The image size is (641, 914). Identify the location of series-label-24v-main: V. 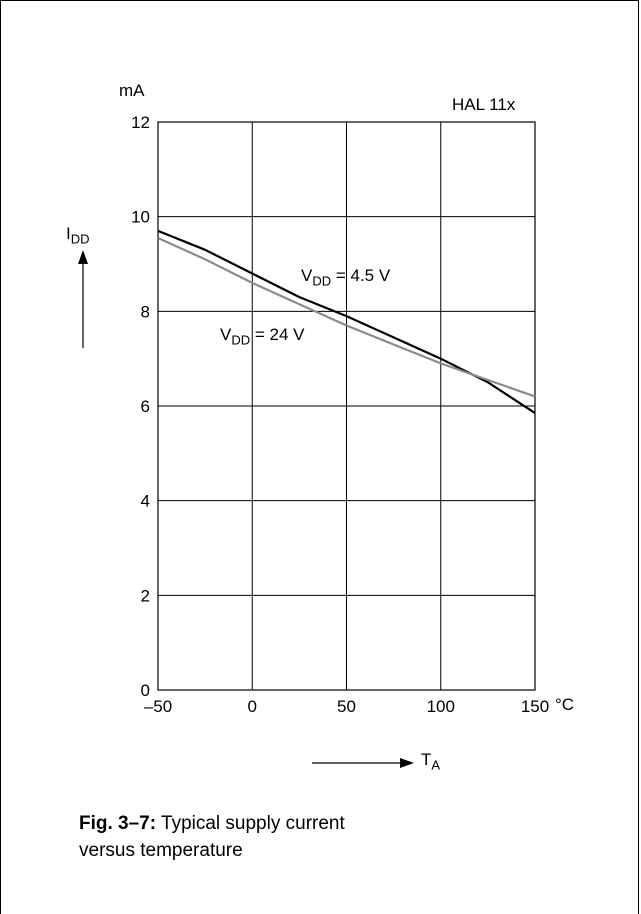
(226, 334).